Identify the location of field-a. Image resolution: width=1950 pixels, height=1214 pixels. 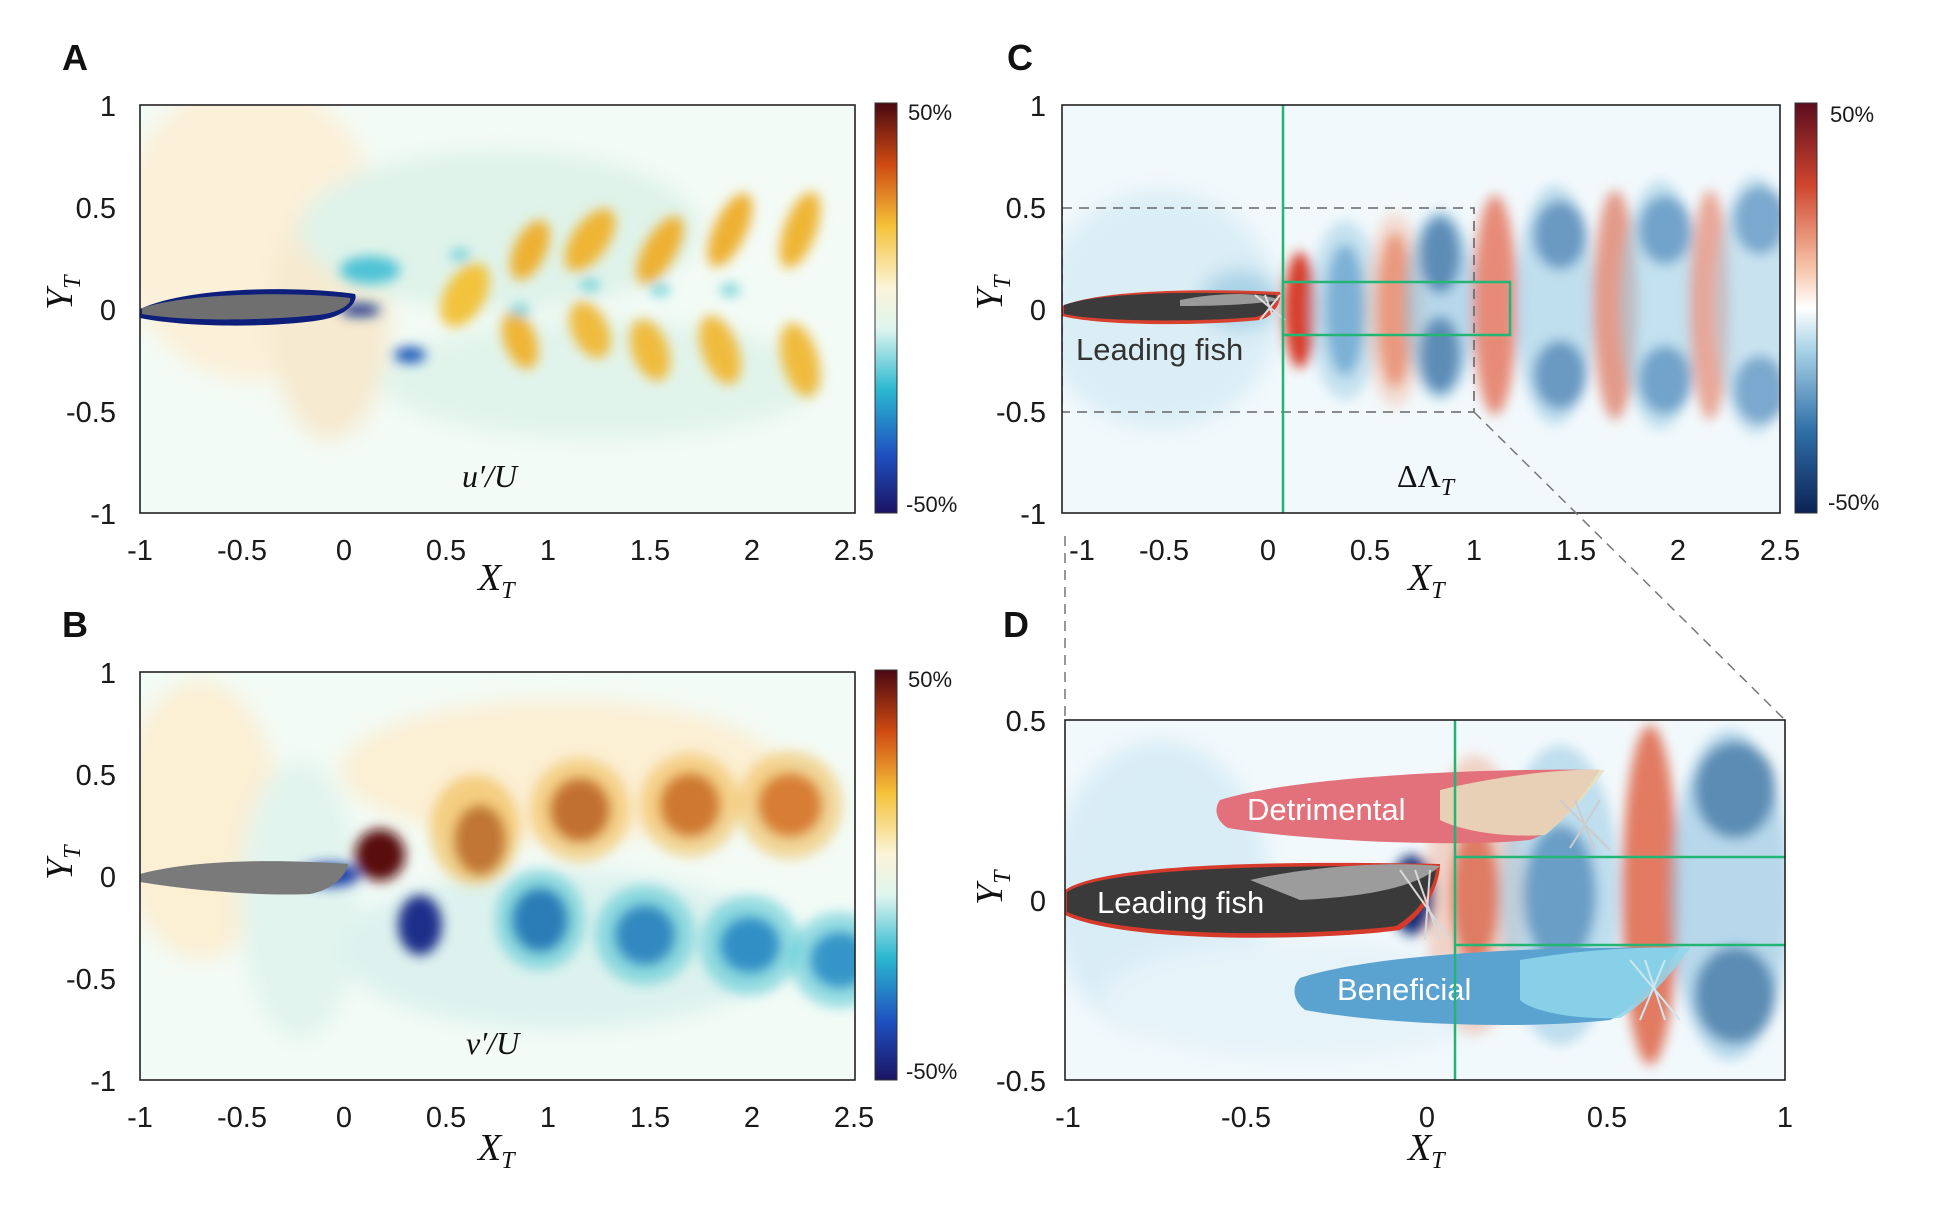
(480, 272).